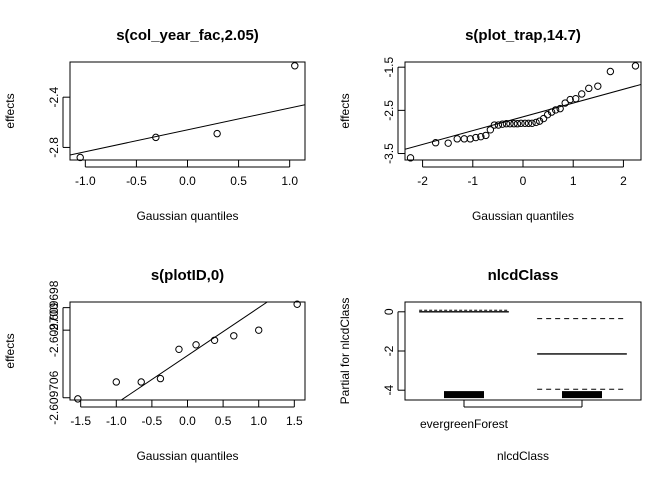 The width and height of the screenshot is (672, 480). Describe the element at coordinates (54, 397) in the screenshot. I see `y-tick-label: -2.609706` at that location.